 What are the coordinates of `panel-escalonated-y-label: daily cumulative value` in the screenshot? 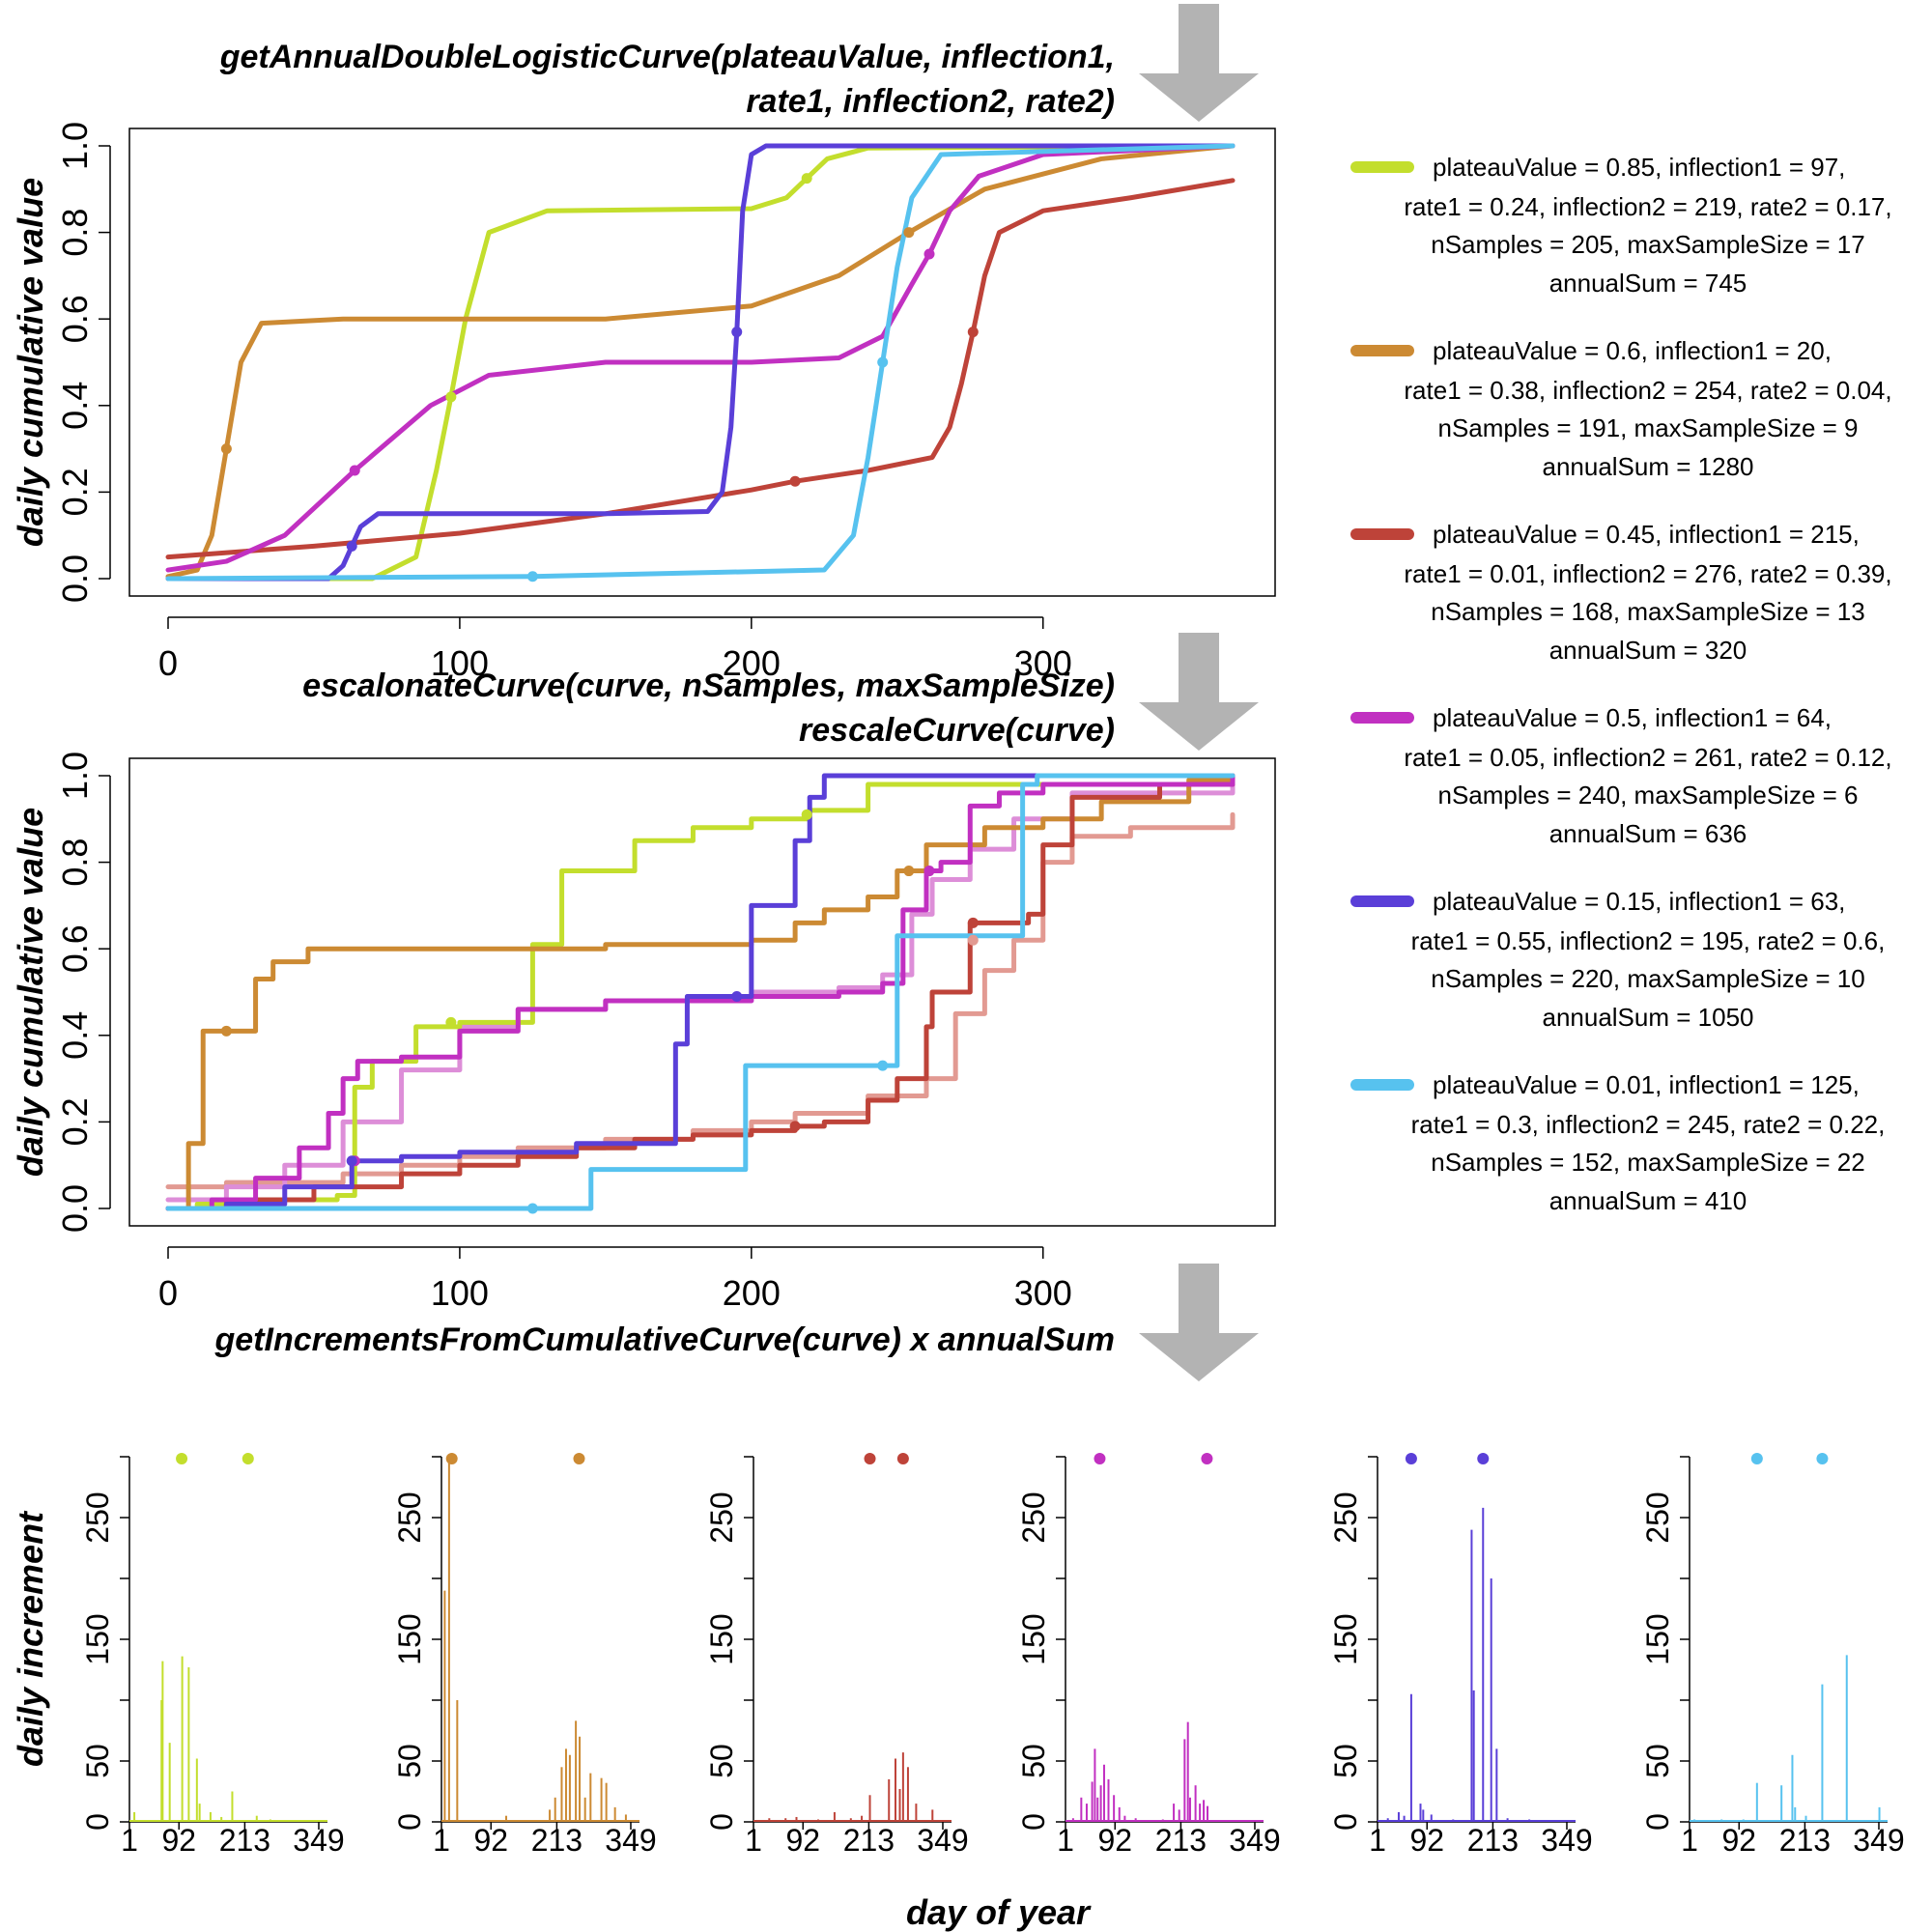 It's located at (30, 992).